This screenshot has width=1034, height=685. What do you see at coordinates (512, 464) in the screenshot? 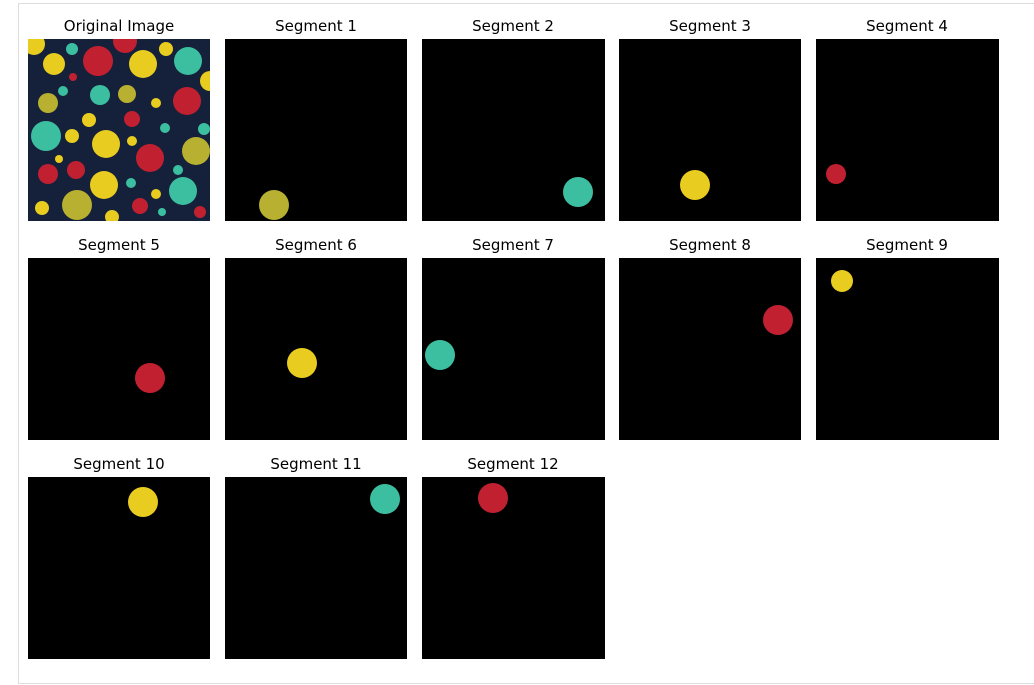
I see `panel-title: Segment 12` at bounding box center [512, 464].